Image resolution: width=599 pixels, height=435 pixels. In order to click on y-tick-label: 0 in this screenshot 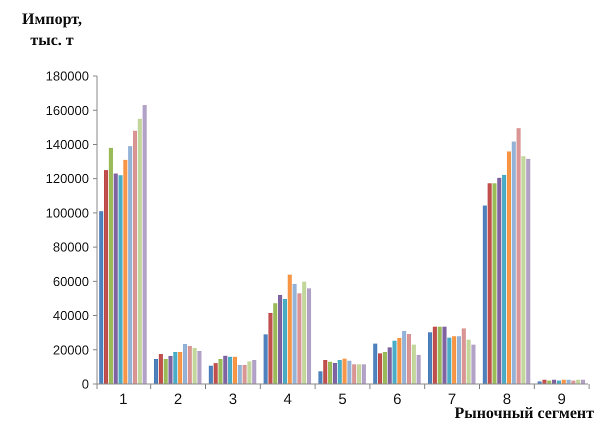, I will do `click(85, 384)`.